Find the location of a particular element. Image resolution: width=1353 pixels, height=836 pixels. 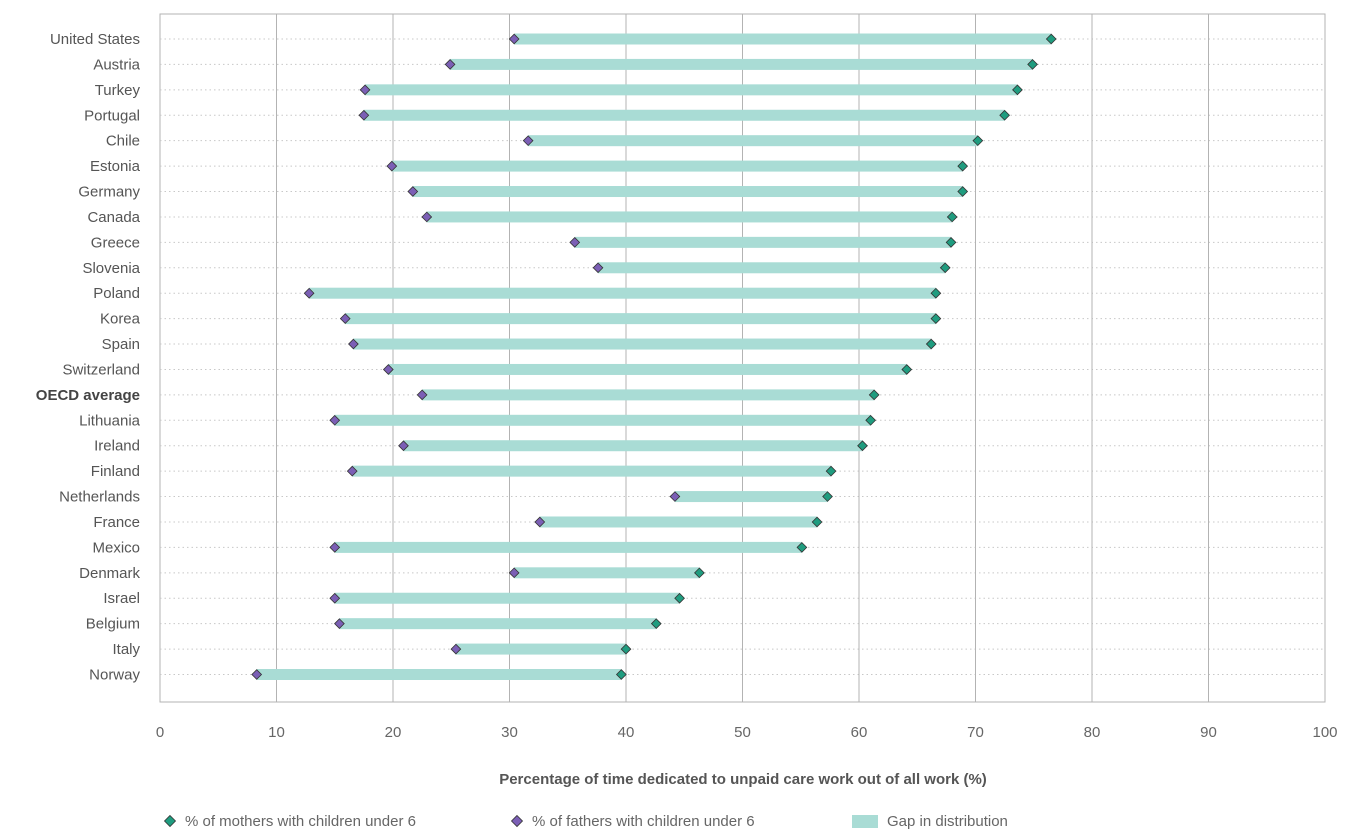

legend-mothers-swatch is located at coordinates (170, 821).